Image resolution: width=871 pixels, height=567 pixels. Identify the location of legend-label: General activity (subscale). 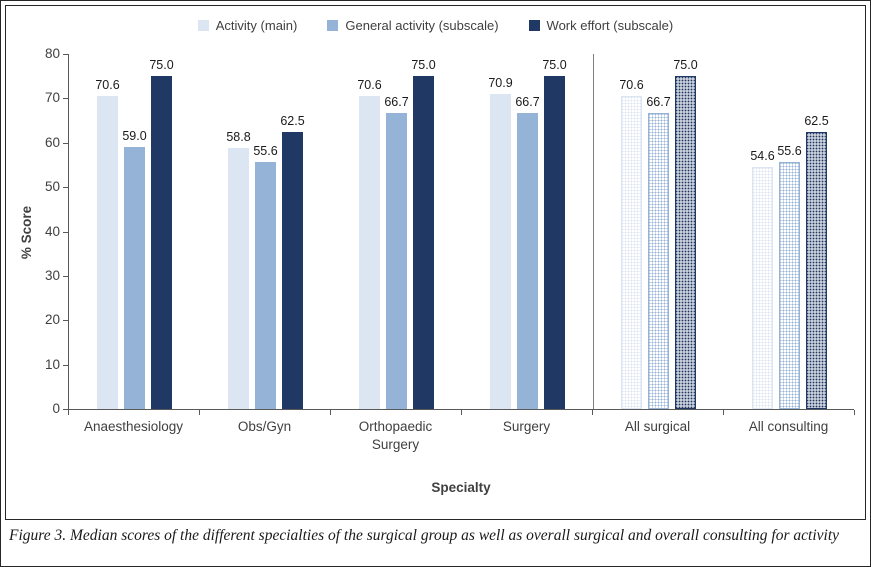
(422, 25).